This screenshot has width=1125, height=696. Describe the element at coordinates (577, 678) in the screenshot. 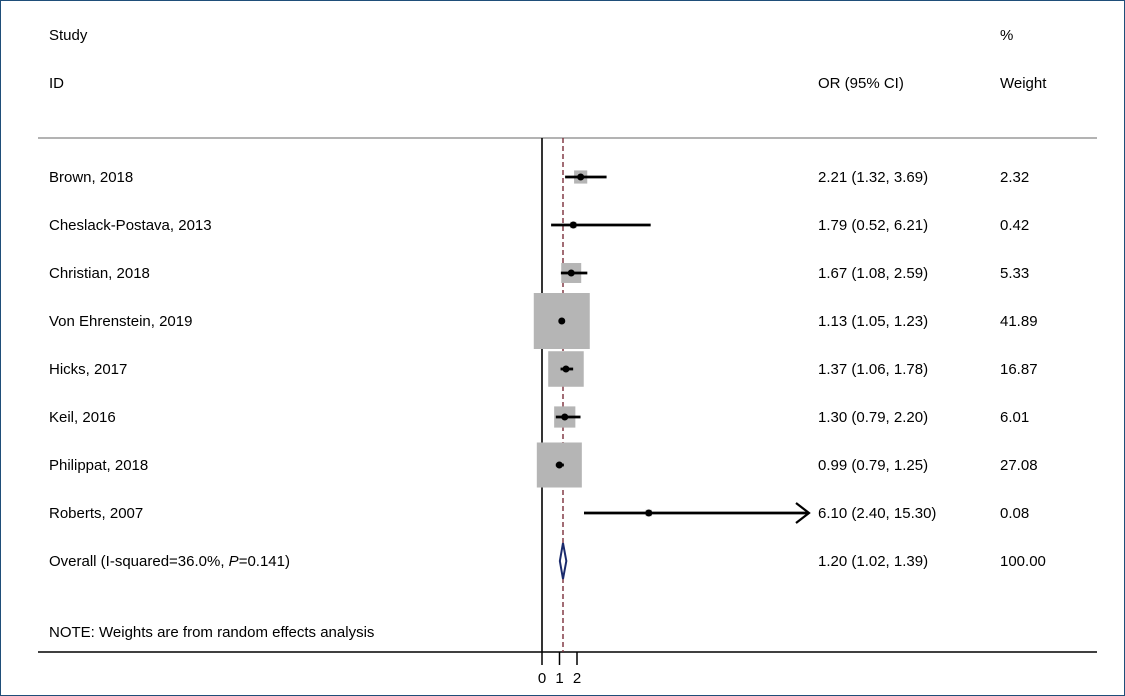

I see `x-tick-label: 2` at that location.